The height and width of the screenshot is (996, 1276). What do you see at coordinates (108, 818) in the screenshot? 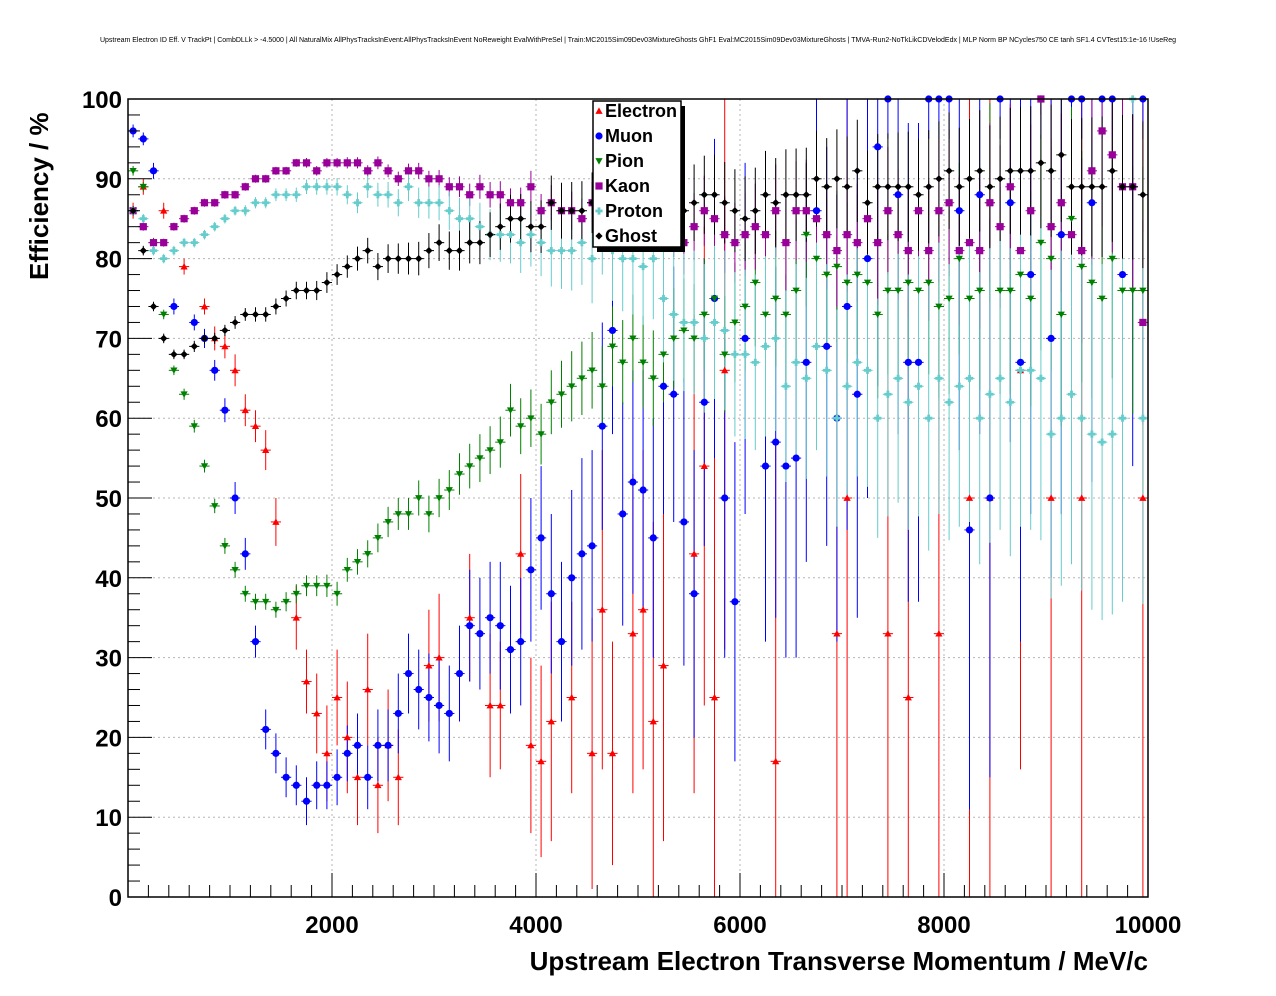
I see `y-tick-label: 10` at bounding box center [108, 818].